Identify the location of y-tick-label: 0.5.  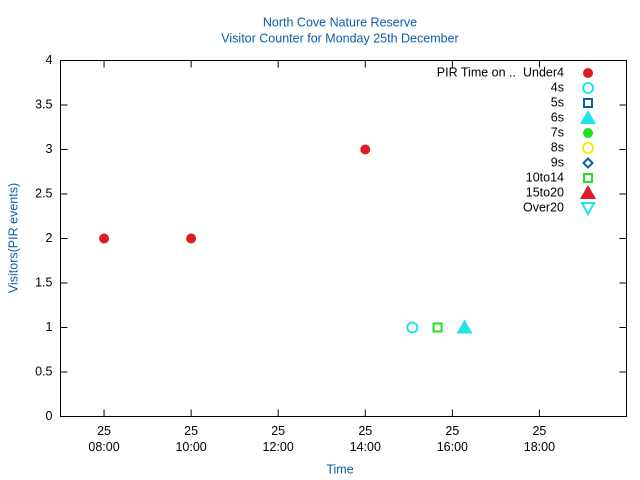
(43, 371).